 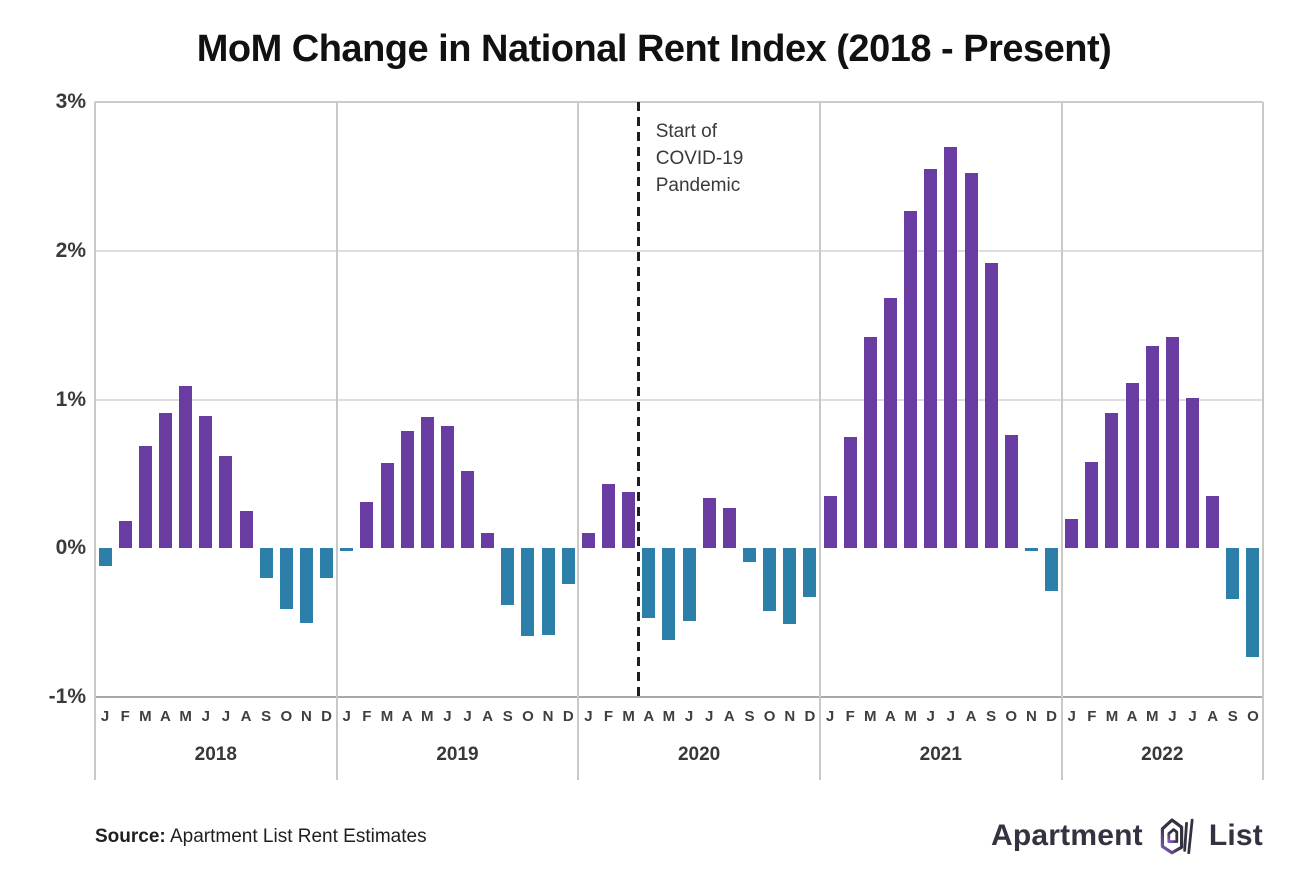 I want to click on covid-annotation-line-1: Start of, so click(x=686, y=131).